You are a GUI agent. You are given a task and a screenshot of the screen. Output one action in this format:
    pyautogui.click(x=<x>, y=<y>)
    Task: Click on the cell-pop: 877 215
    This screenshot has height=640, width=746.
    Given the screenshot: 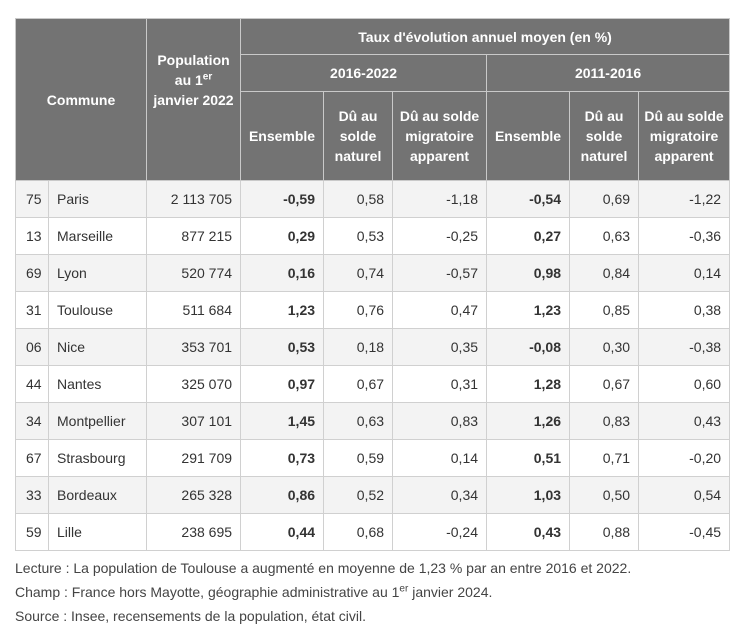 What is the action you would take?
    pyautogui.click(x=194, y=236)
    